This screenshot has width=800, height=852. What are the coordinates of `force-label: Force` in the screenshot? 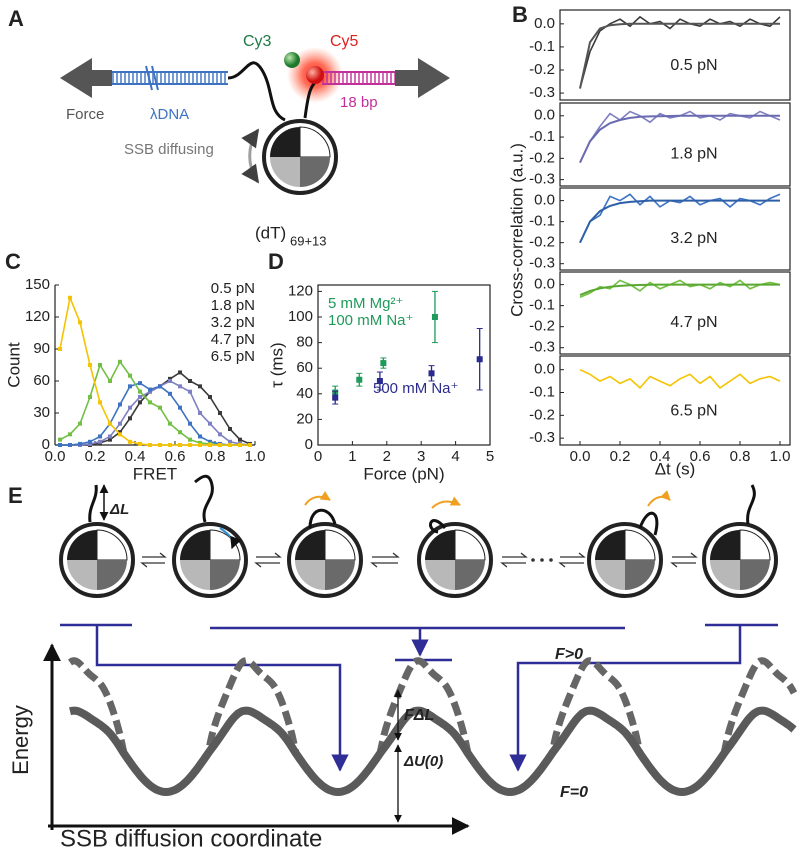 It's located at (85, 114).